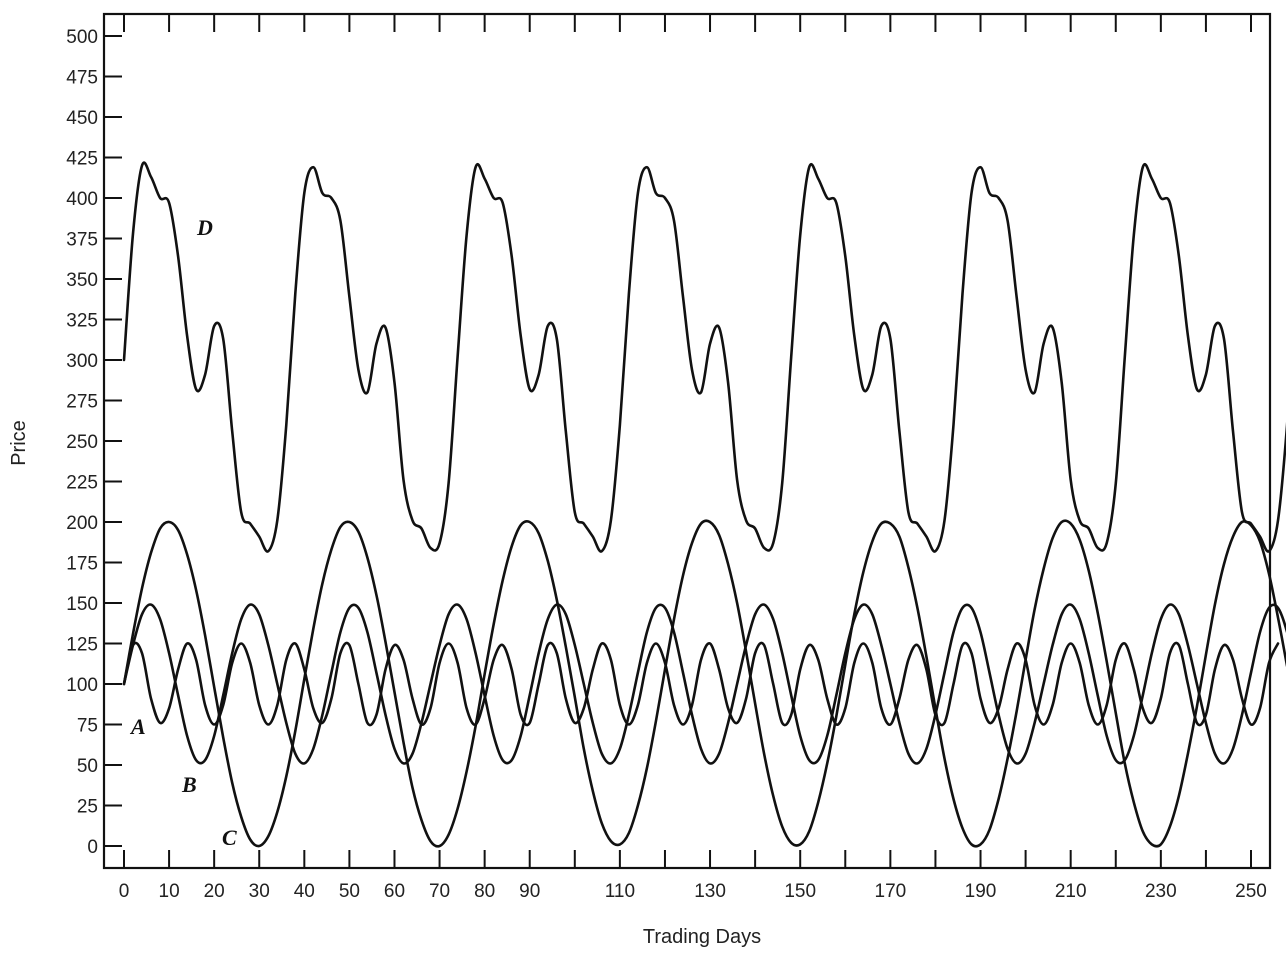 The image size is (1286, 956). What do you see at coordinates (124, 891) in the screenshot?
I see `x-tick-label: 0` at bounding box center [124, 891].